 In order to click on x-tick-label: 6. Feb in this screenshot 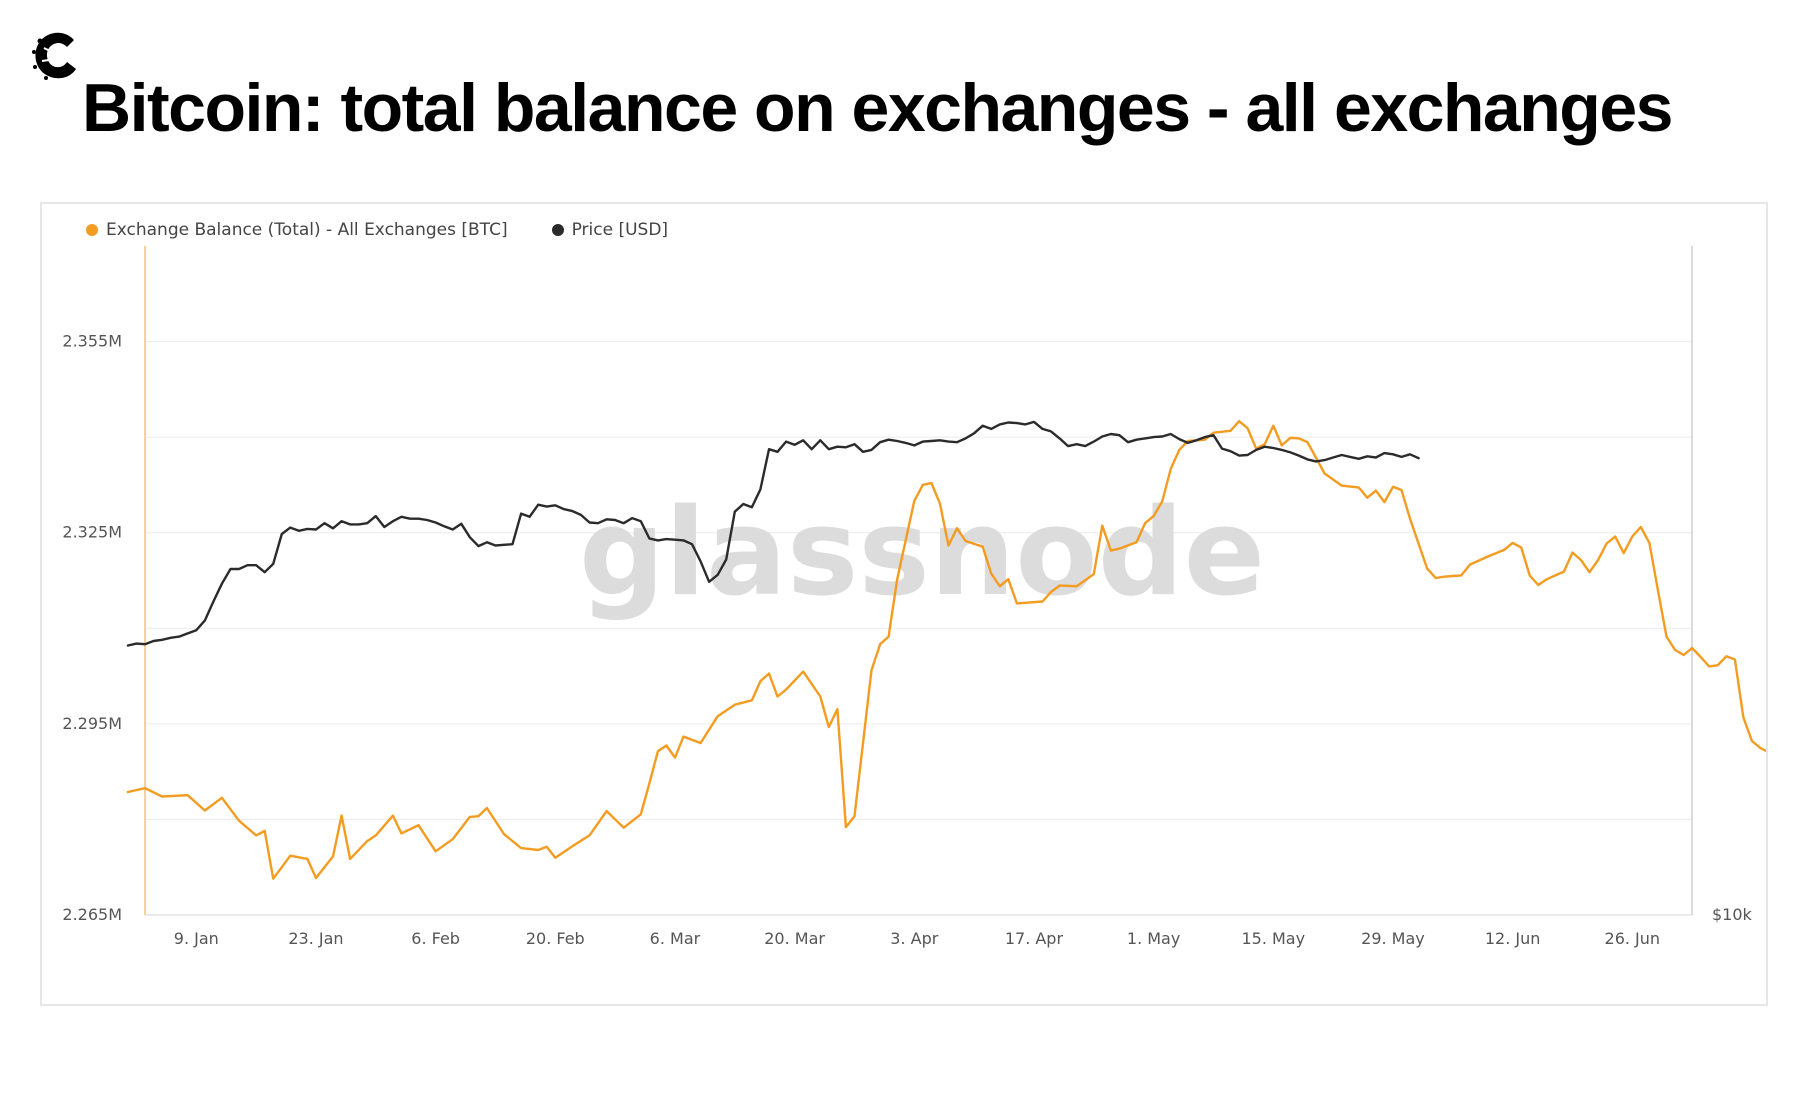, I will do `click(435, 938)`.